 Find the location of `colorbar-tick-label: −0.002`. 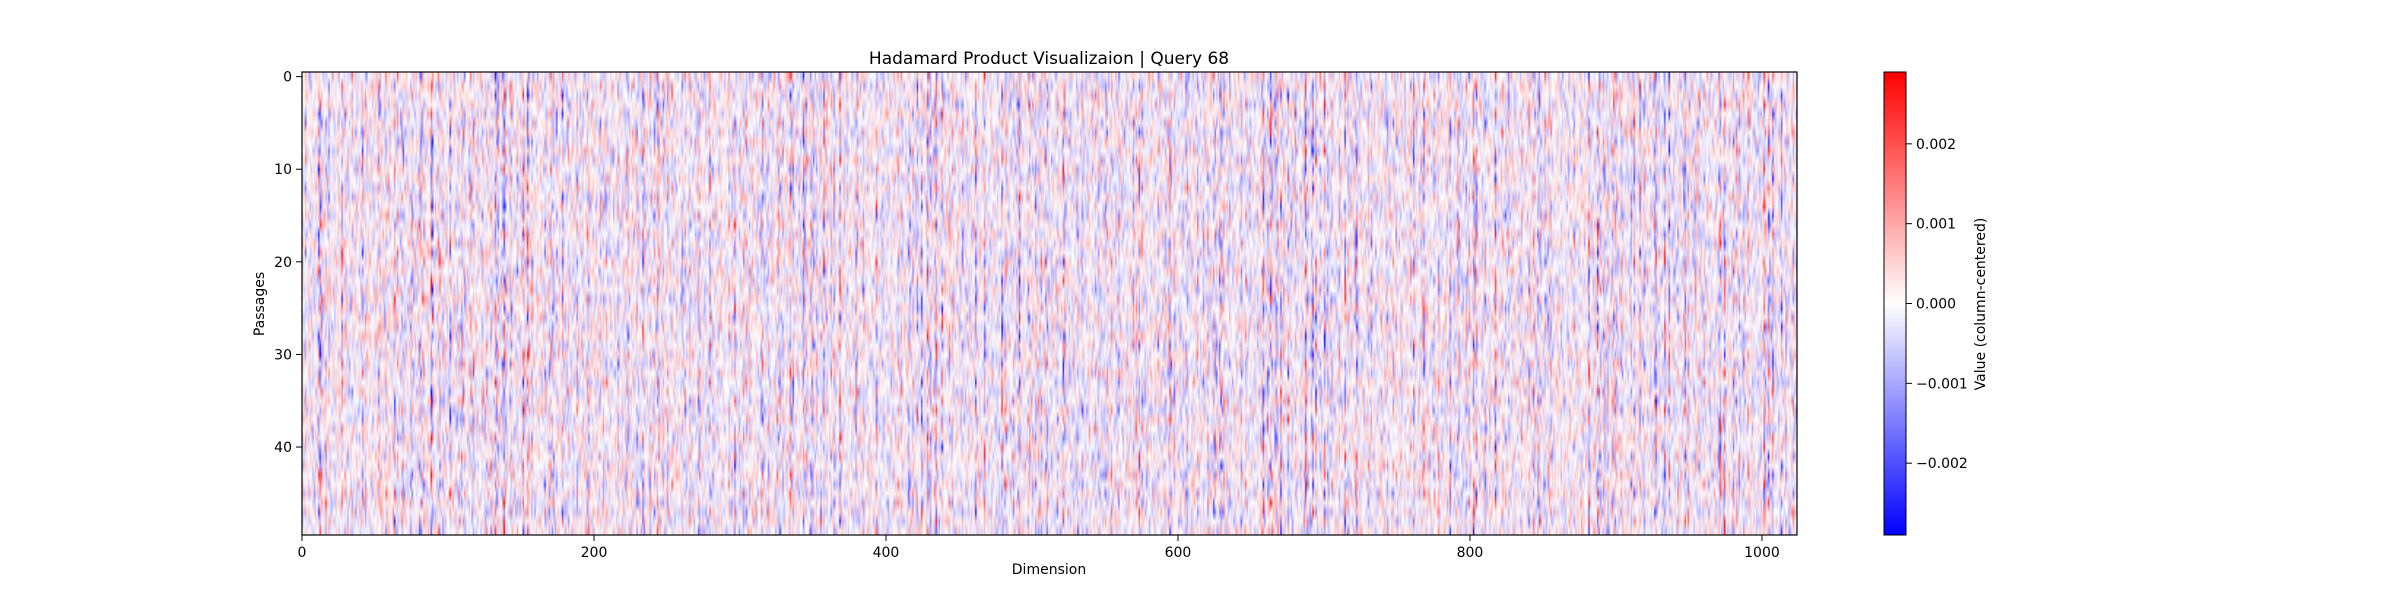

colorbar-tick-label: −0.002 is located at coordinates (1942, 464).